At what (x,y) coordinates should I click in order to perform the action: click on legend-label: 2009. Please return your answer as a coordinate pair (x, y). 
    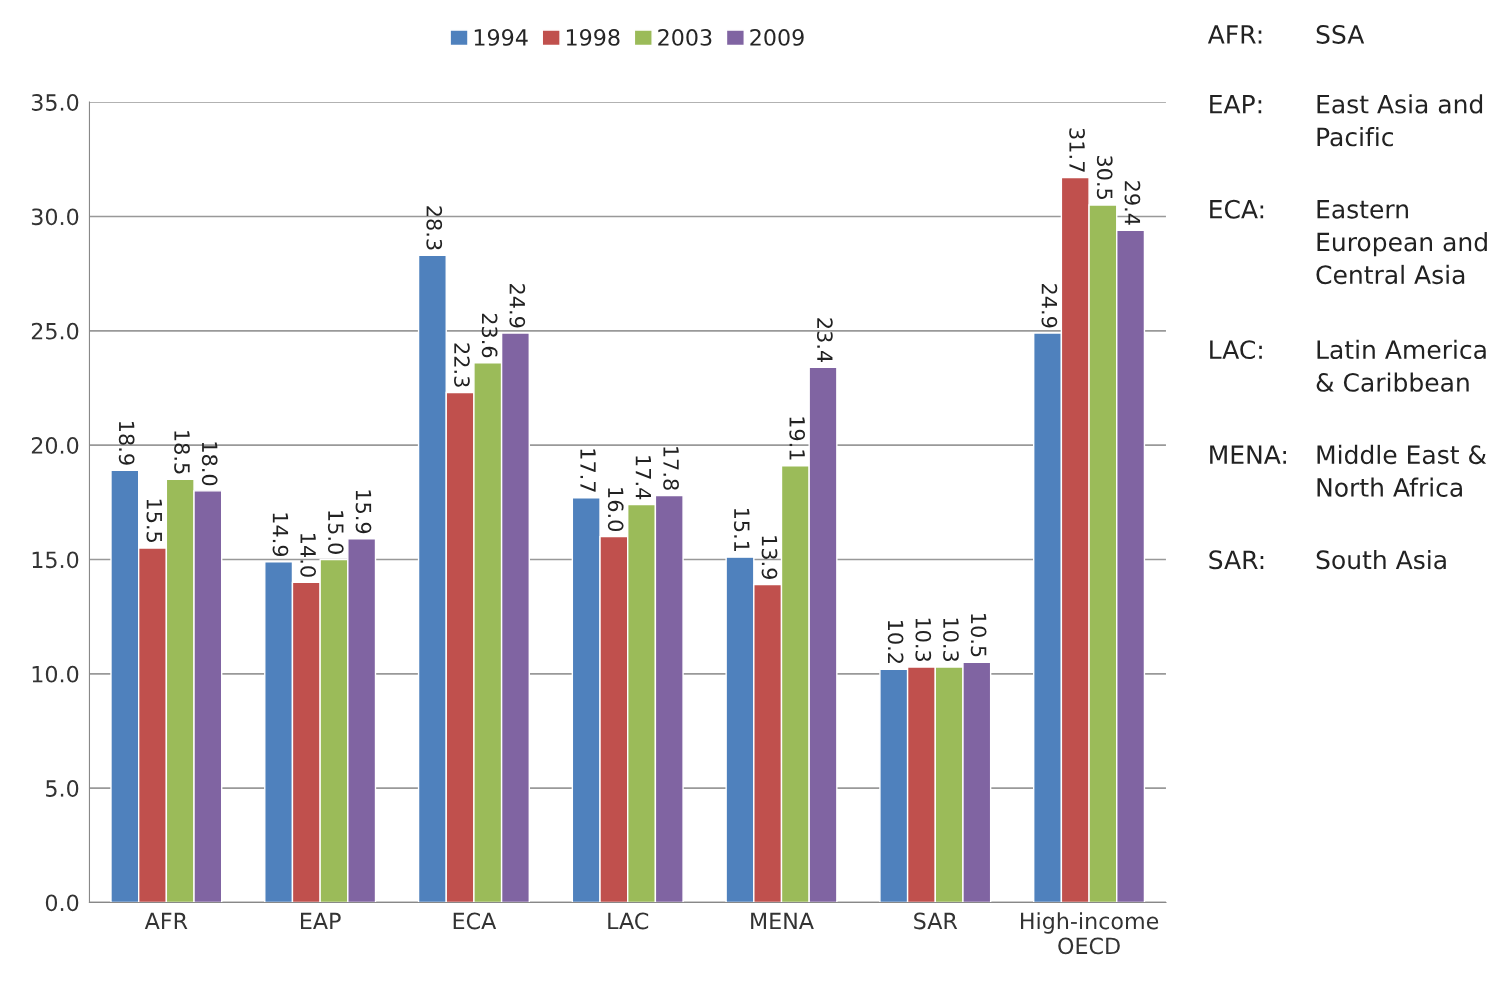
    Looking at the image, I should click on (777, 37).